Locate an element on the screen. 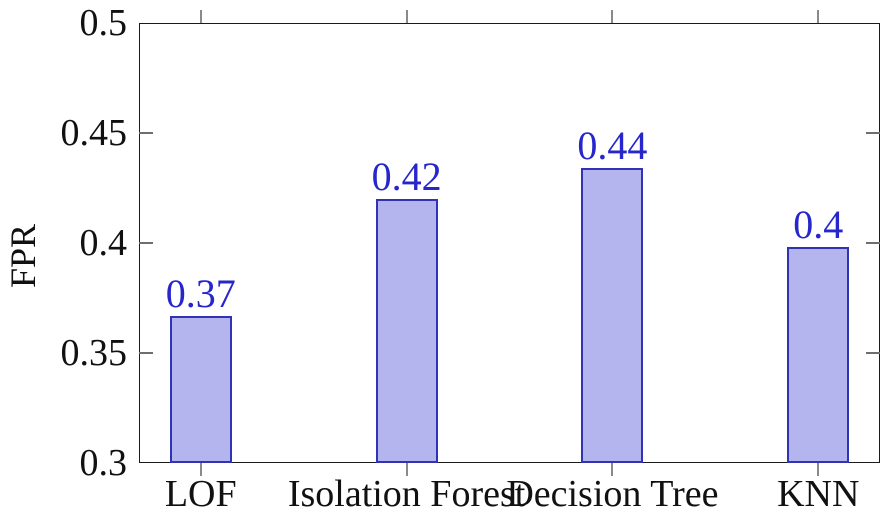 The image size is (885, 516). y-tick-label: 0.3 is located at coordinates (103, 463).